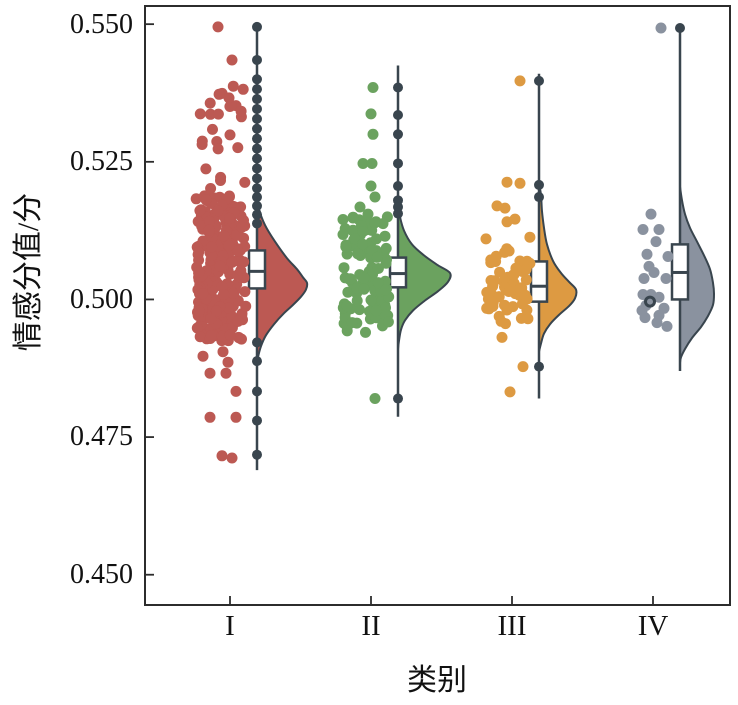 The image size is (738, 705). Describe the element at coordinates (653, 626) in the screenshot. I see `x-tick-label-category-4: IV` at that location.